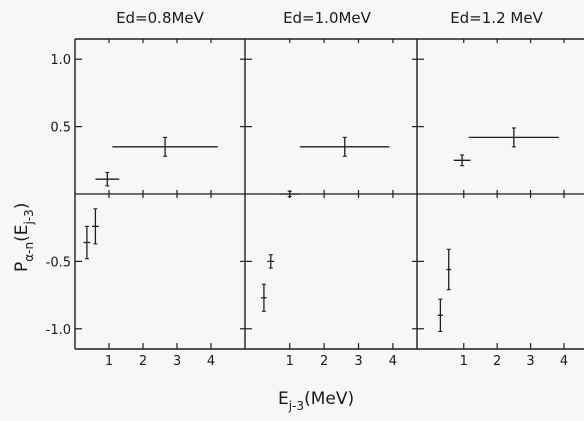 The width and height of the screenshot is (584, 421). I want to click on panel-title: Ed=1.2 MeV, so click(496, 18).